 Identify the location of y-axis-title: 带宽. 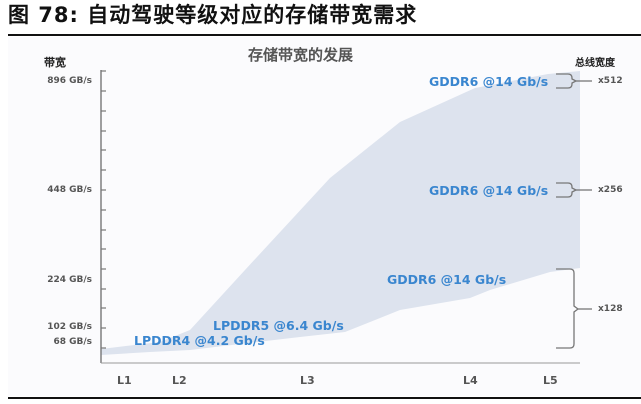
(55, 62).